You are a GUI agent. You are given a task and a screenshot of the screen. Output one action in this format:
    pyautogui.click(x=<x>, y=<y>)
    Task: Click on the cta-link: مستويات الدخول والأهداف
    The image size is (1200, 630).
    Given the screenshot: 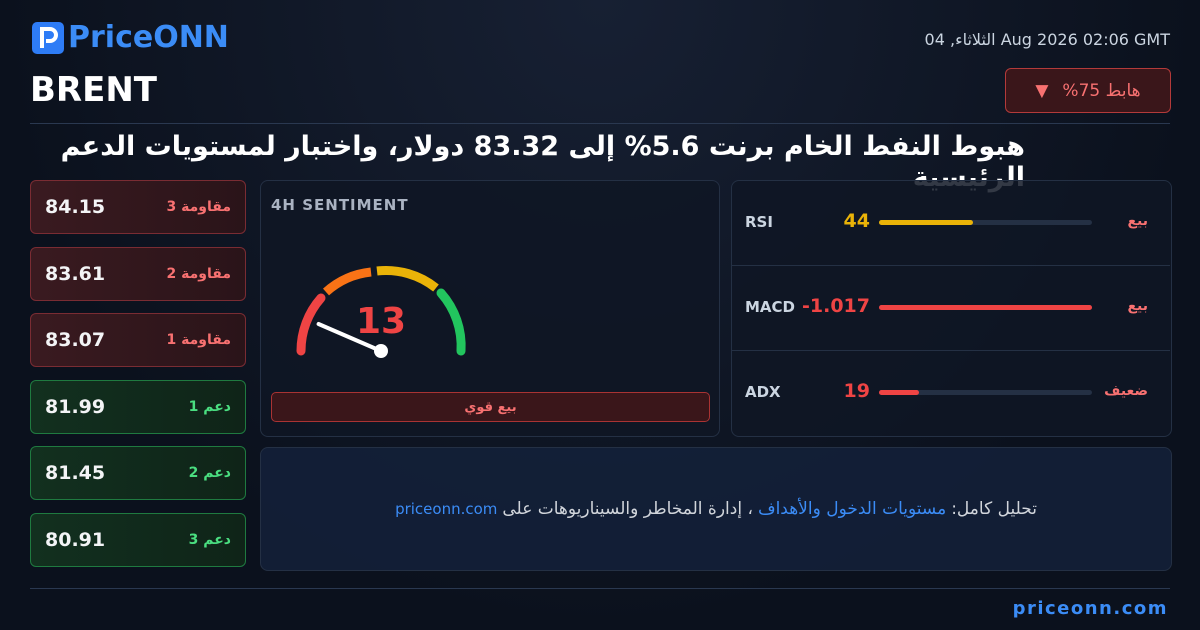 What is the action you would take?
    pyautogui.click(x=852, y=509)
    